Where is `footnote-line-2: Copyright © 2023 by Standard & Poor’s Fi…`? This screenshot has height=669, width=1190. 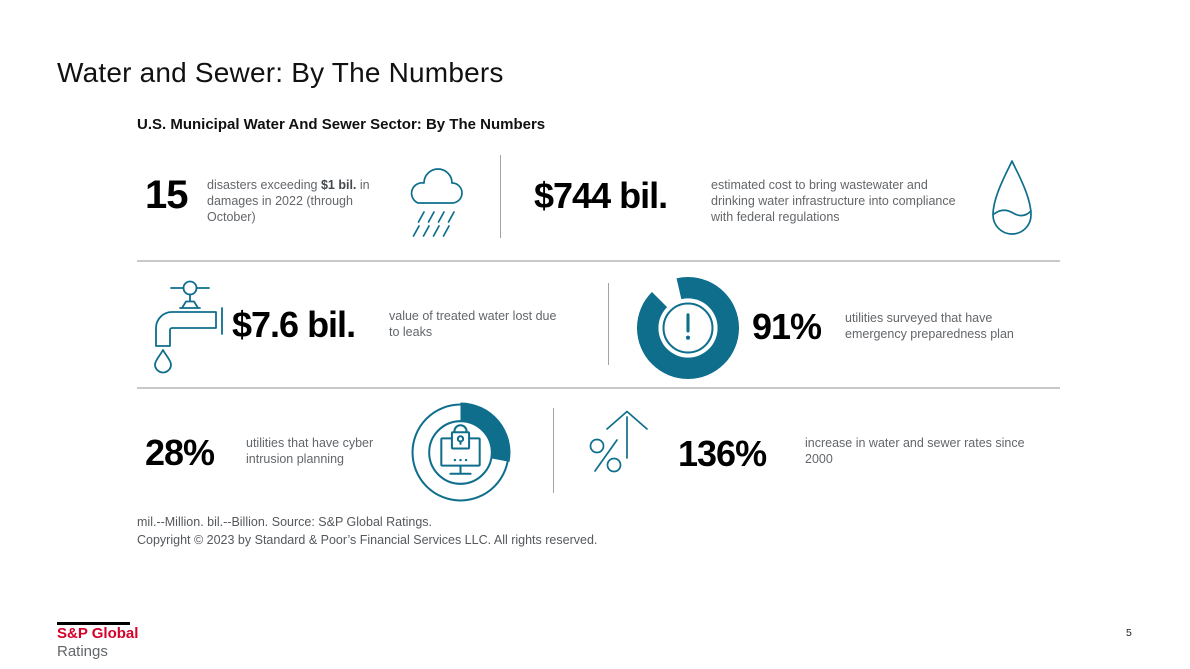
footnote-line-2: Copyright © 2023 by Standard & Poor’s Fi… is located at coordinates (367, 540).